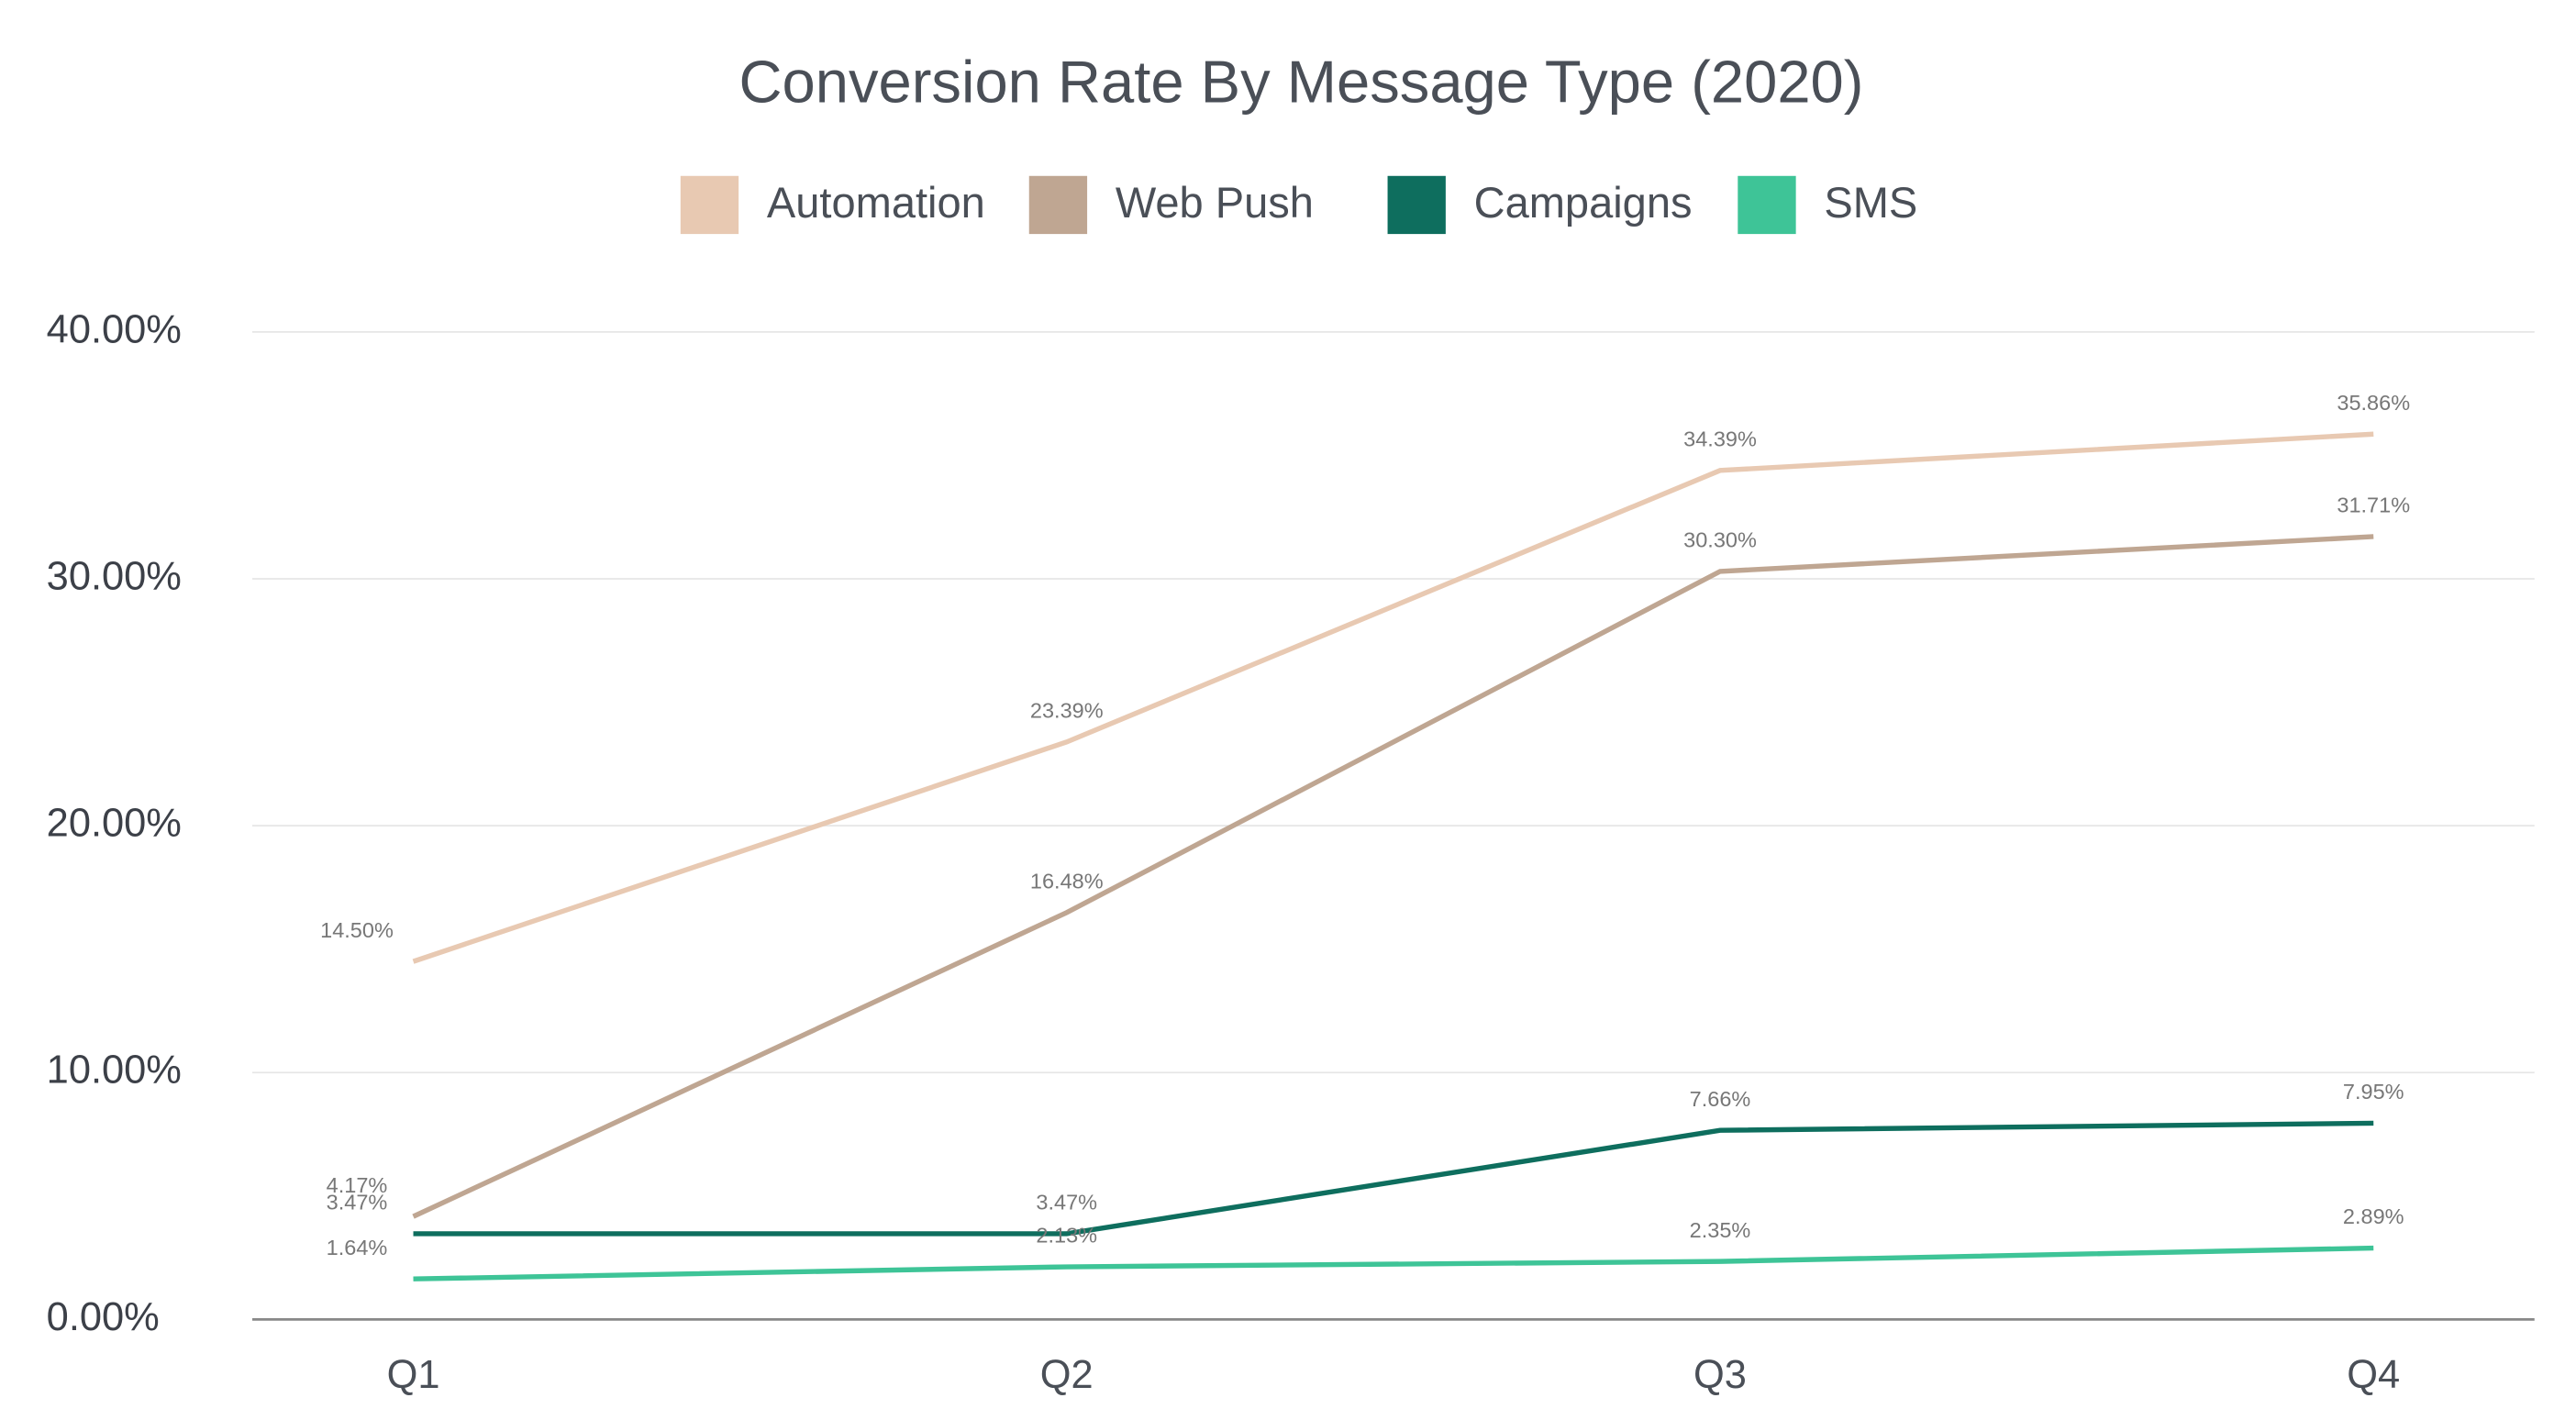 Image resolution: width=2576 pixels, height=1420 pixels. What do you see at coordinates (2373, 1216) in the screenshot?
I see `data-label: 2.89%` at bounding box center [2373, 1216].